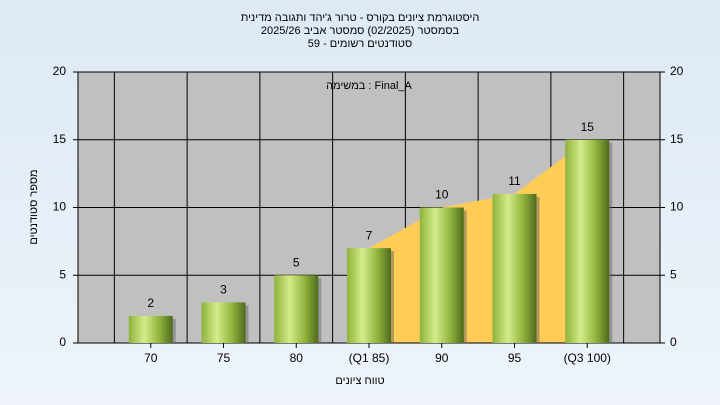  I want to click on x-tick-label: (Q1 85), so click(369, 358).